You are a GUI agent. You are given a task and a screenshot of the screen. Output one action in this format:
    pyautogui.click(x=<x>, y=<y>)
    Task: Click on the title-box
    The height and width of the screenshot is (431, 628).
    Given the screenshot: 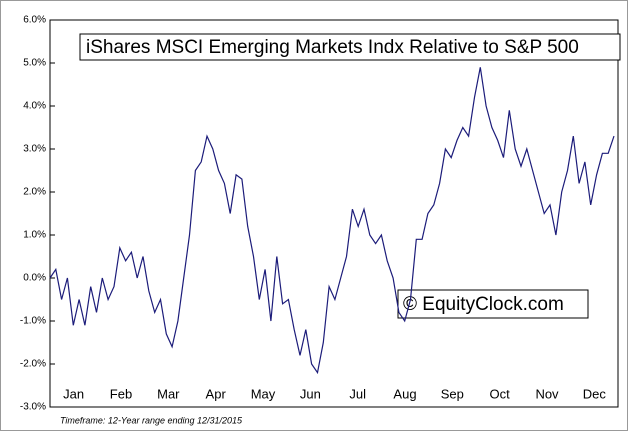 What is the action you would take?
    pyautogui.click(x=350, y=47)
    